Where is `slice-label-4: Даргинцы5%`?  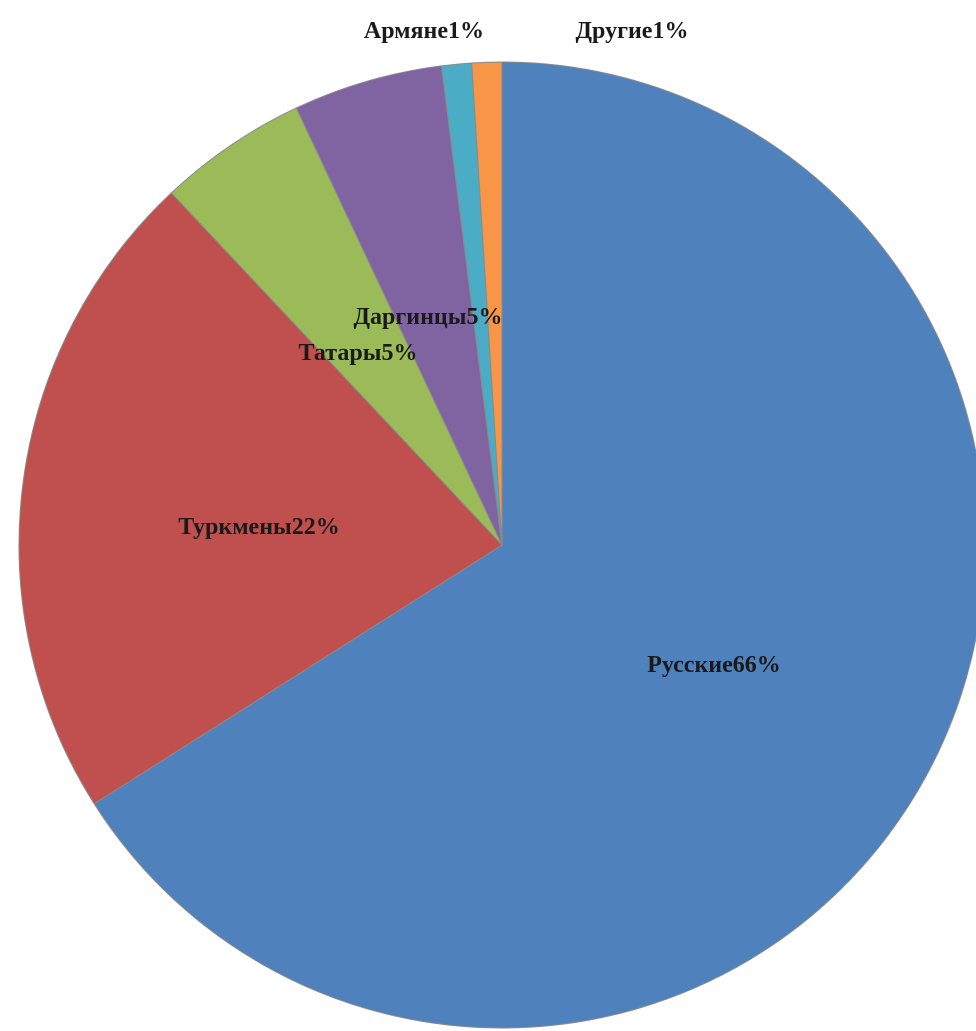 slice-label-4: Даргинцы5% is located at coordinates (428, 317).